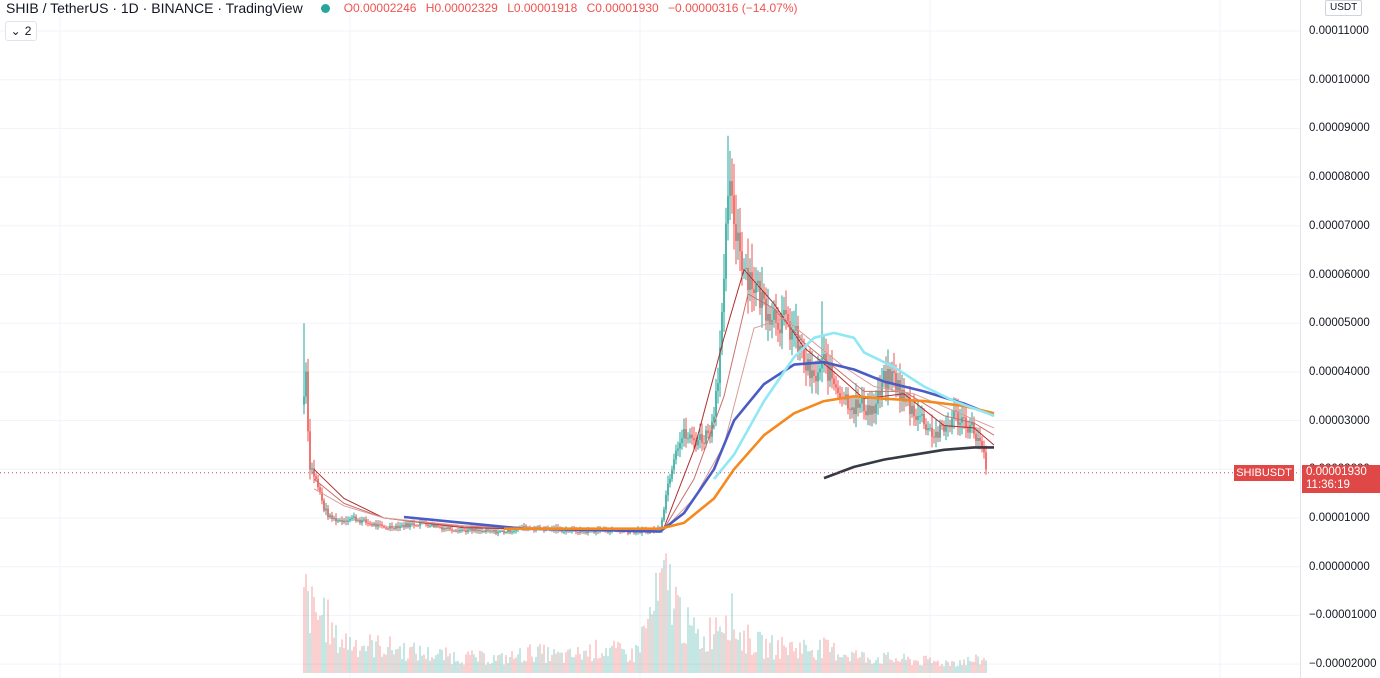 This screenshot has width=1380, height=678. I want to click on price-tick-label: 0.00004000, so click(1339, 371).